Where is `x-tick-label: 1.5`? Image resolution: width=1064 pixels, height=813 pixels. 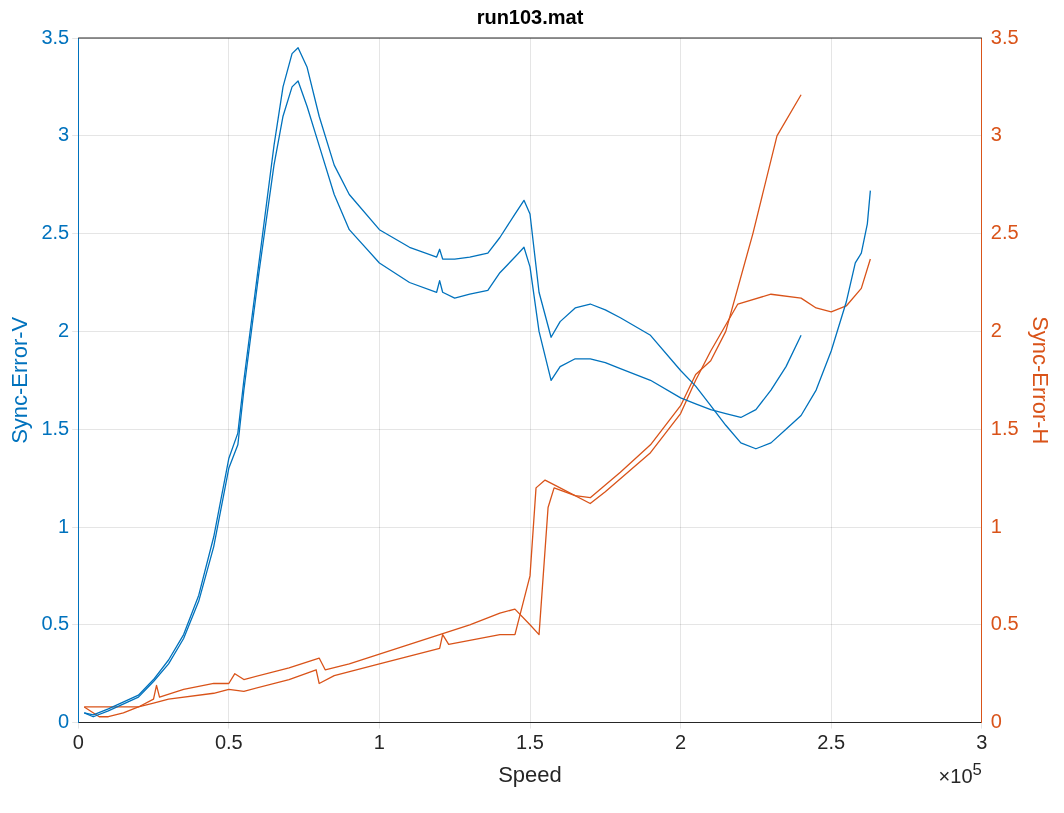
x-tick-label: 1.5 is located at coordinates (530, 742).